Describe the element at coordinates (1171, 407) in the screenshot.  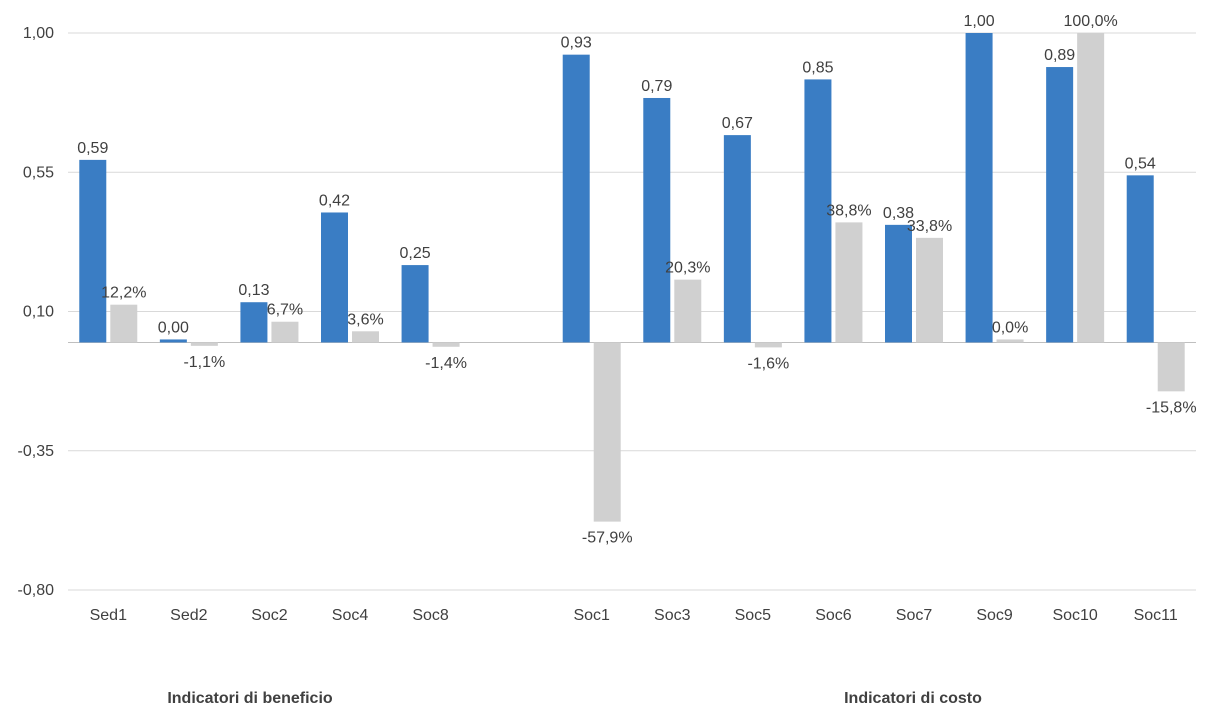
I see `data-label: -15,8%` at that location.